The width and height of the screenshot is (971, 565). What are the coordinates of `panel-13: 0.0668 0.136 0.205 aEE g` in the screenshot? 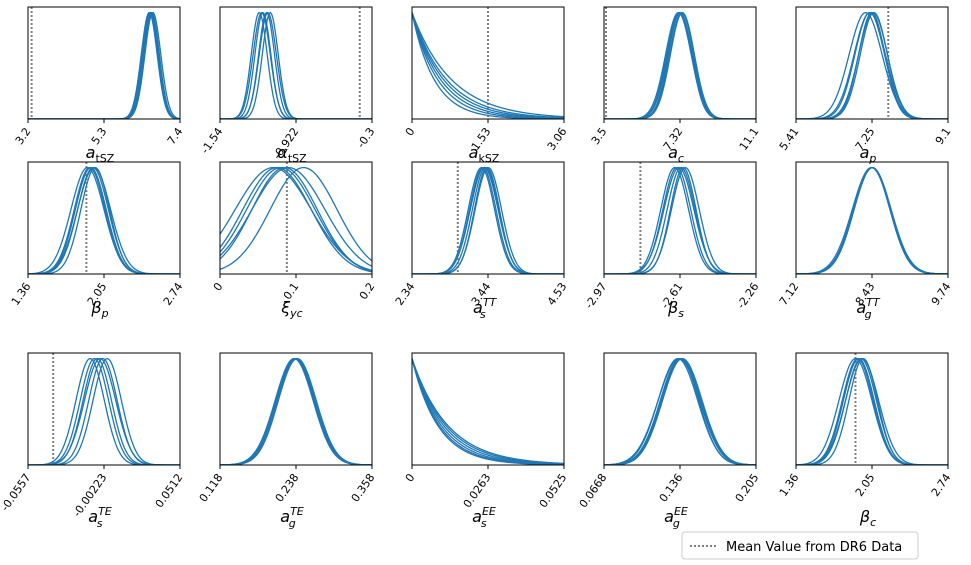 It's located at (669, 441).